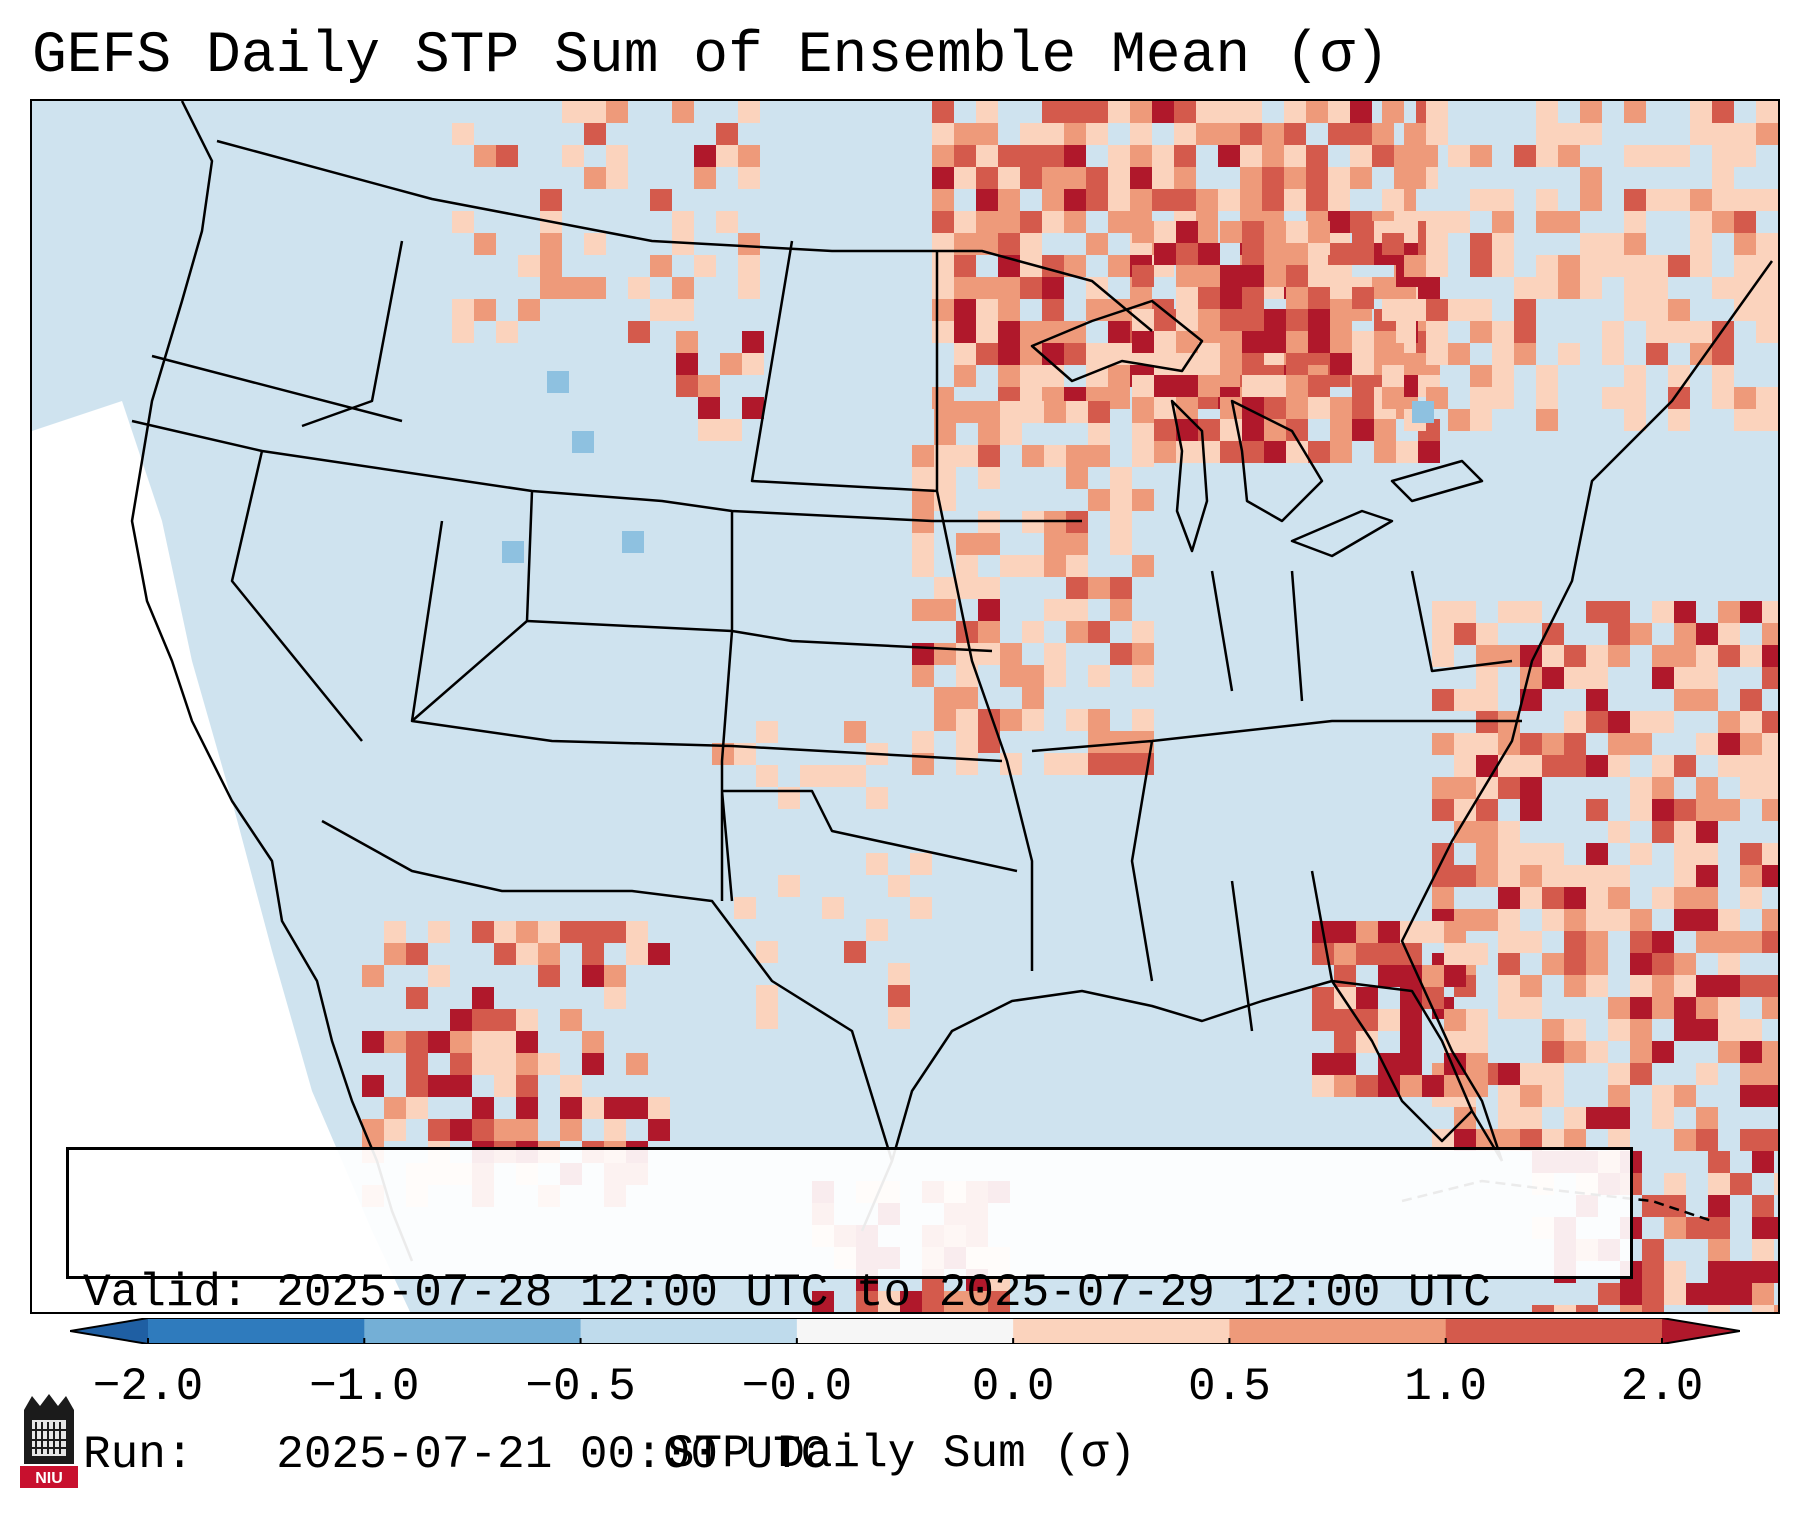  Describe the element at coordinates (1338, 1331) in the screenshot. I see `colorbar-segment` at that location.